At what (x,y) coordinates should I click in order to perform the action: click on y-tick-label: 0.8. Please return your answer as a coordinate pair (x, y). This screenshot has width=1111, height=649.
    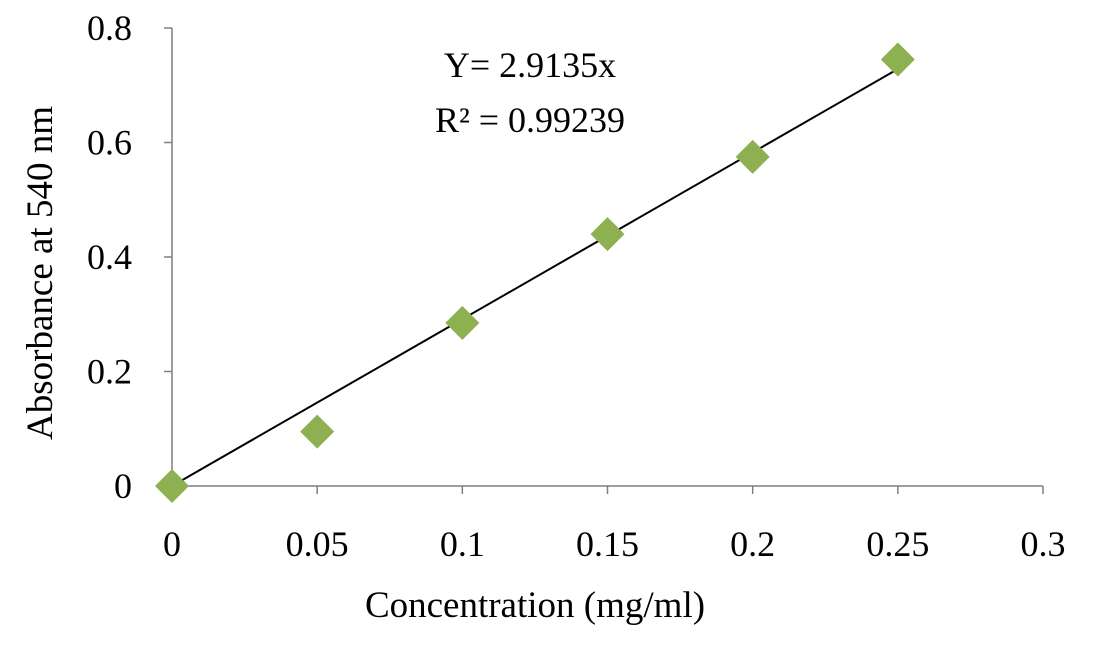
    Looking at the image, I should click on (109, 28).